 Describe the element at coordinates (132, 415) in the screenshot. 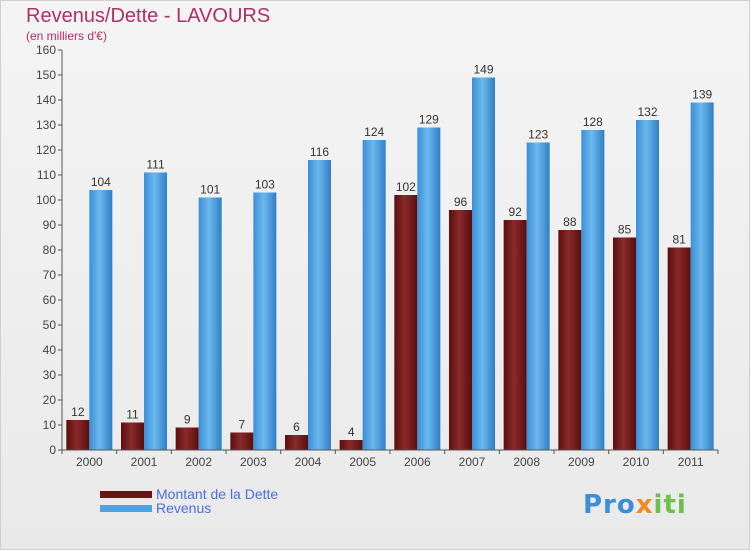

I see `data-label-dette: 11` at that location.